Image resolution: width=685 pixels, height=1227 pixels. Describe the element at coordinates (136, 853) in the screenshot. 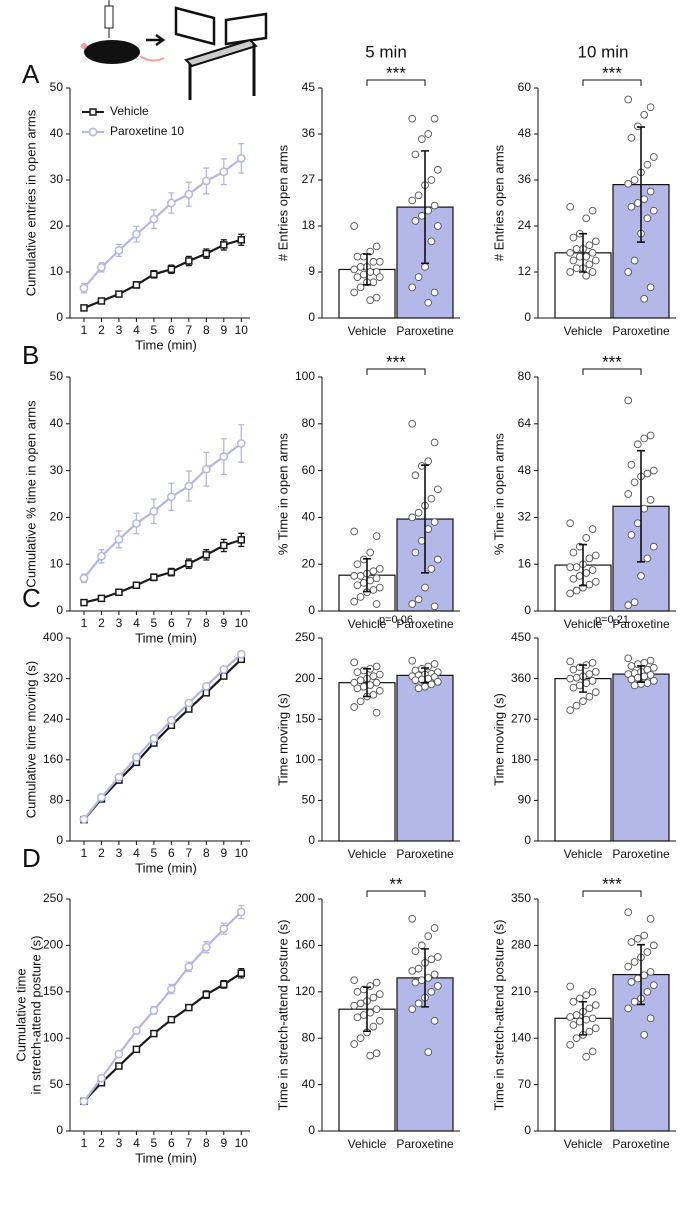

I see `x-tick-label: 4` at that location.